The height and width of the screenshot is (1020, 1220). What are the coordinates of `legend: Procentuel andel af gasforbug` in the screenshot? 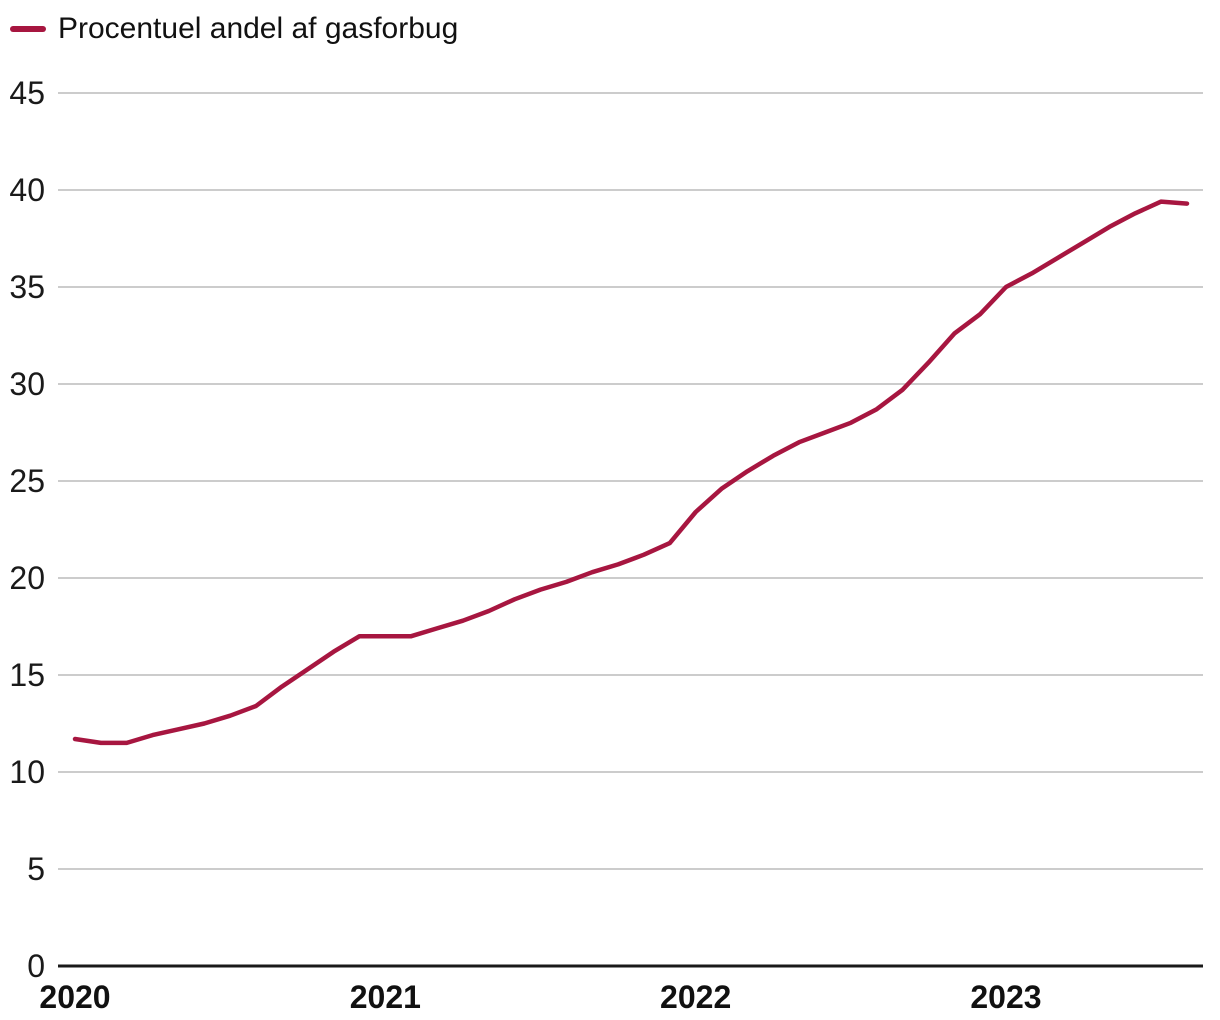 It's located at (234, 29).